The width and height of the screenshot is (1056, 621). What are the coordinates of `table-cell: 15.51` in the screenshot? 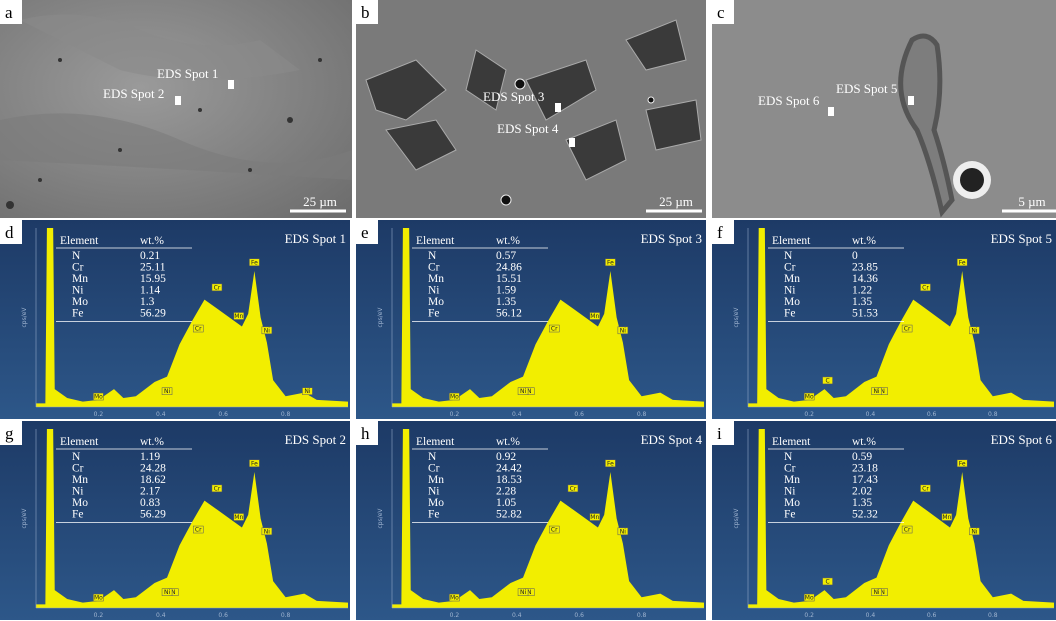 It's located at (509, 279).